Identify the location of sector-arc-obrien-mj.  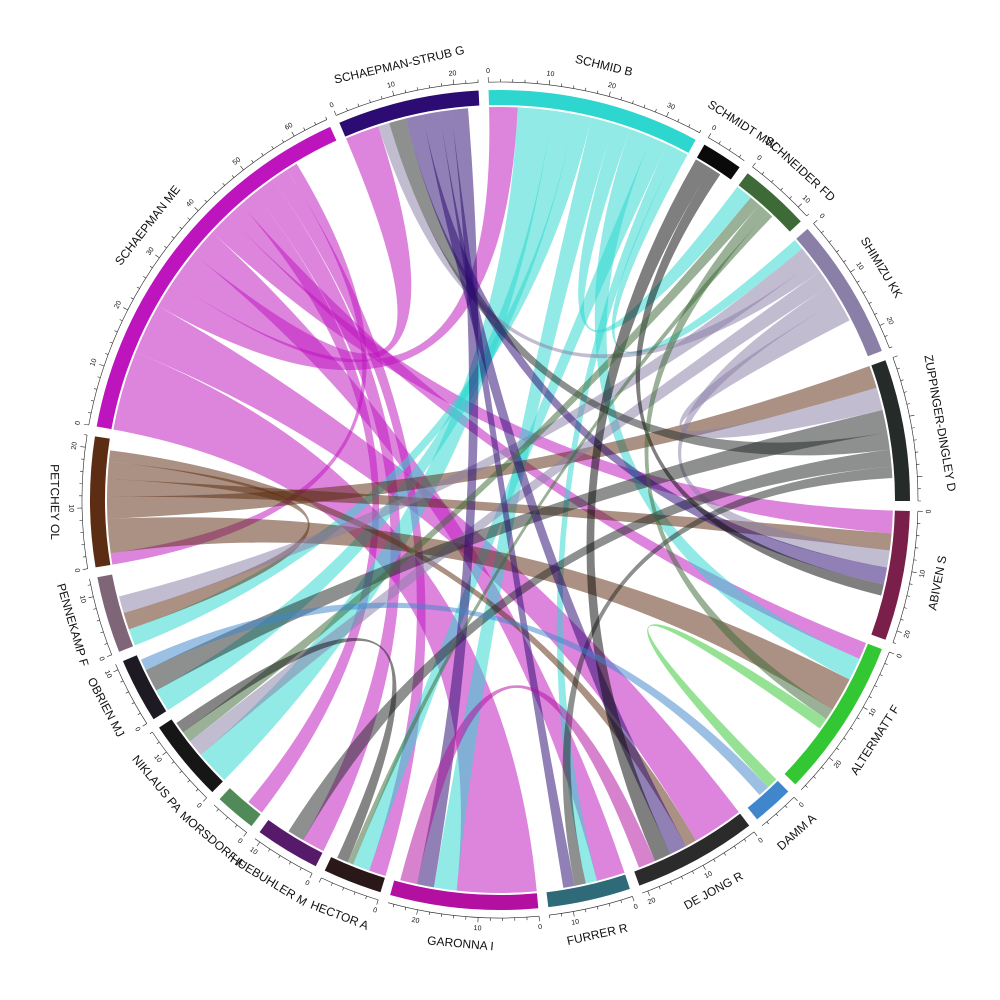
(144, 687).